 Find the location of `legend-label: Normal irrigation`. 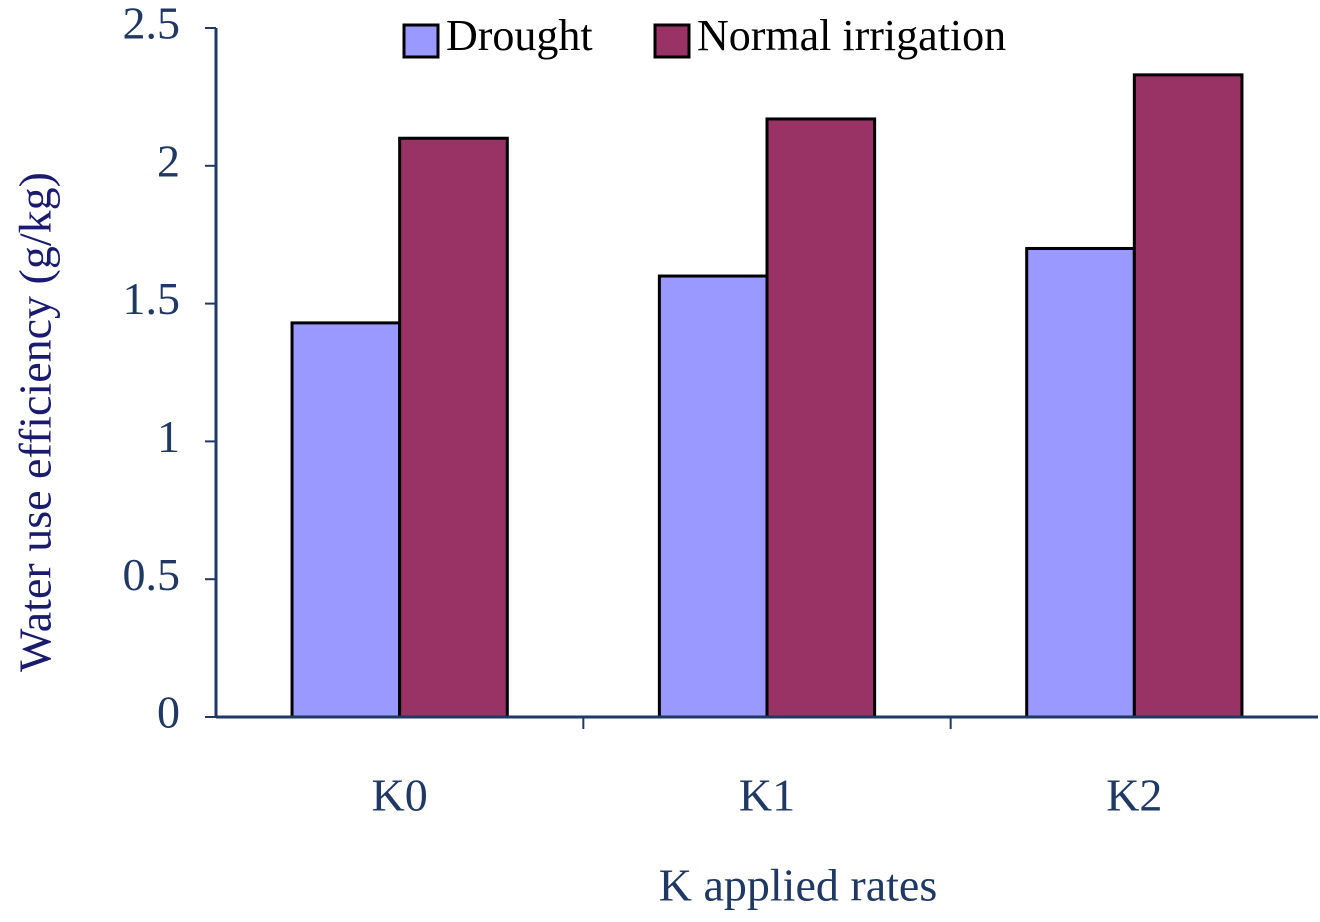

legend-label: Normal irrigation is located at coordinates (851, 35).